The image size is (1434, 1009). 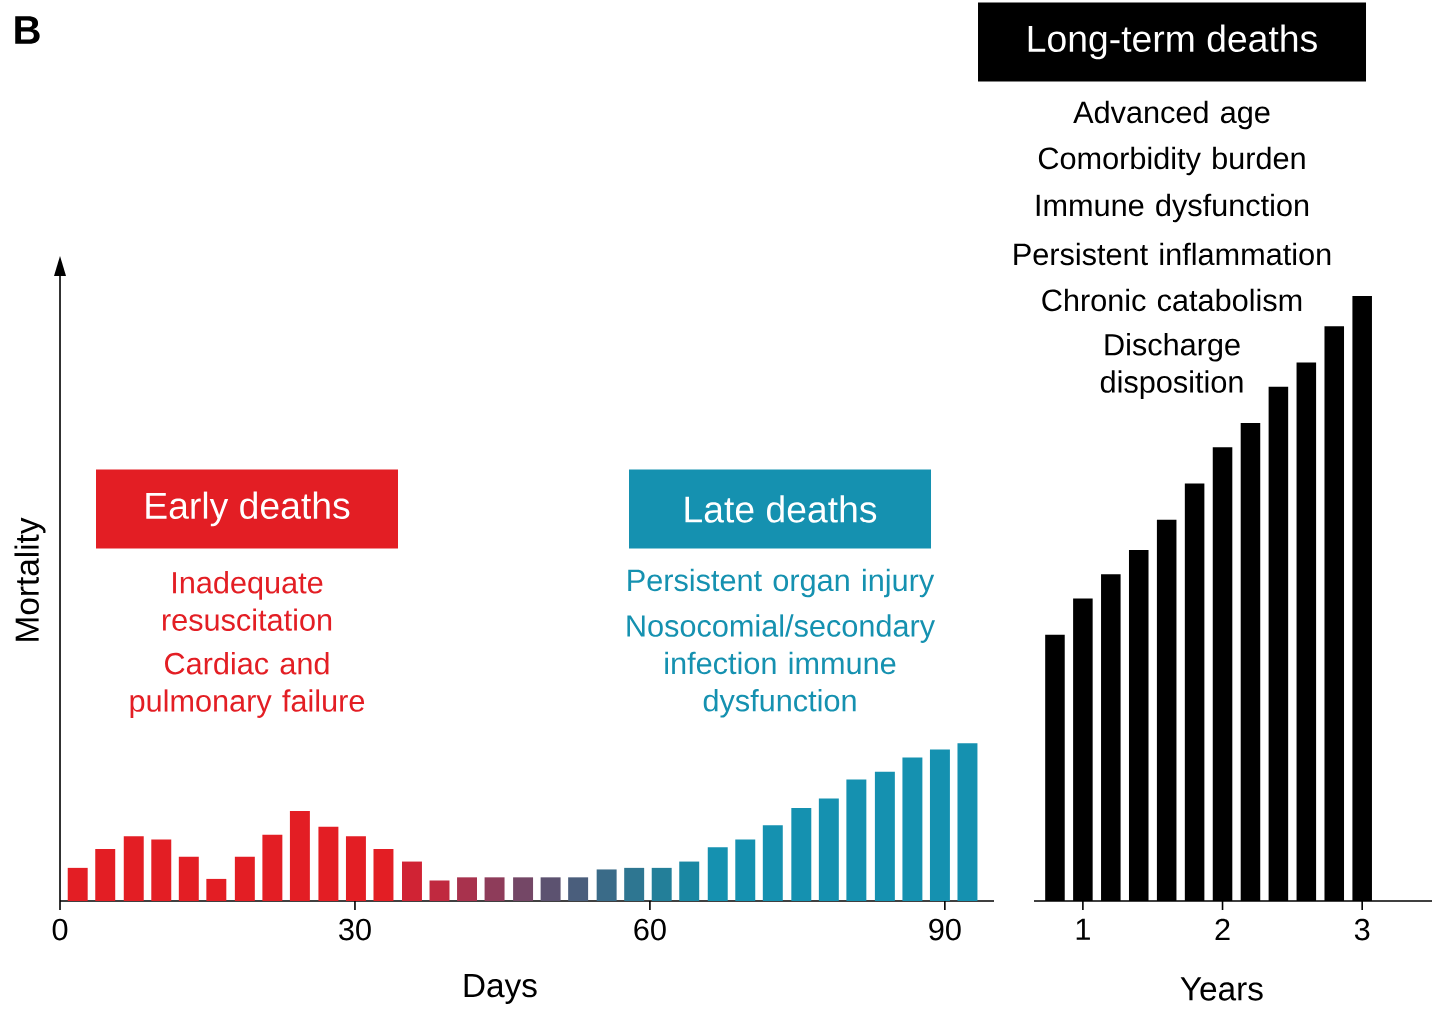 What do you see at coordinates (248, 509) in the screenshot?
I see `text: Early deaths` at bounding box center [248, 509].